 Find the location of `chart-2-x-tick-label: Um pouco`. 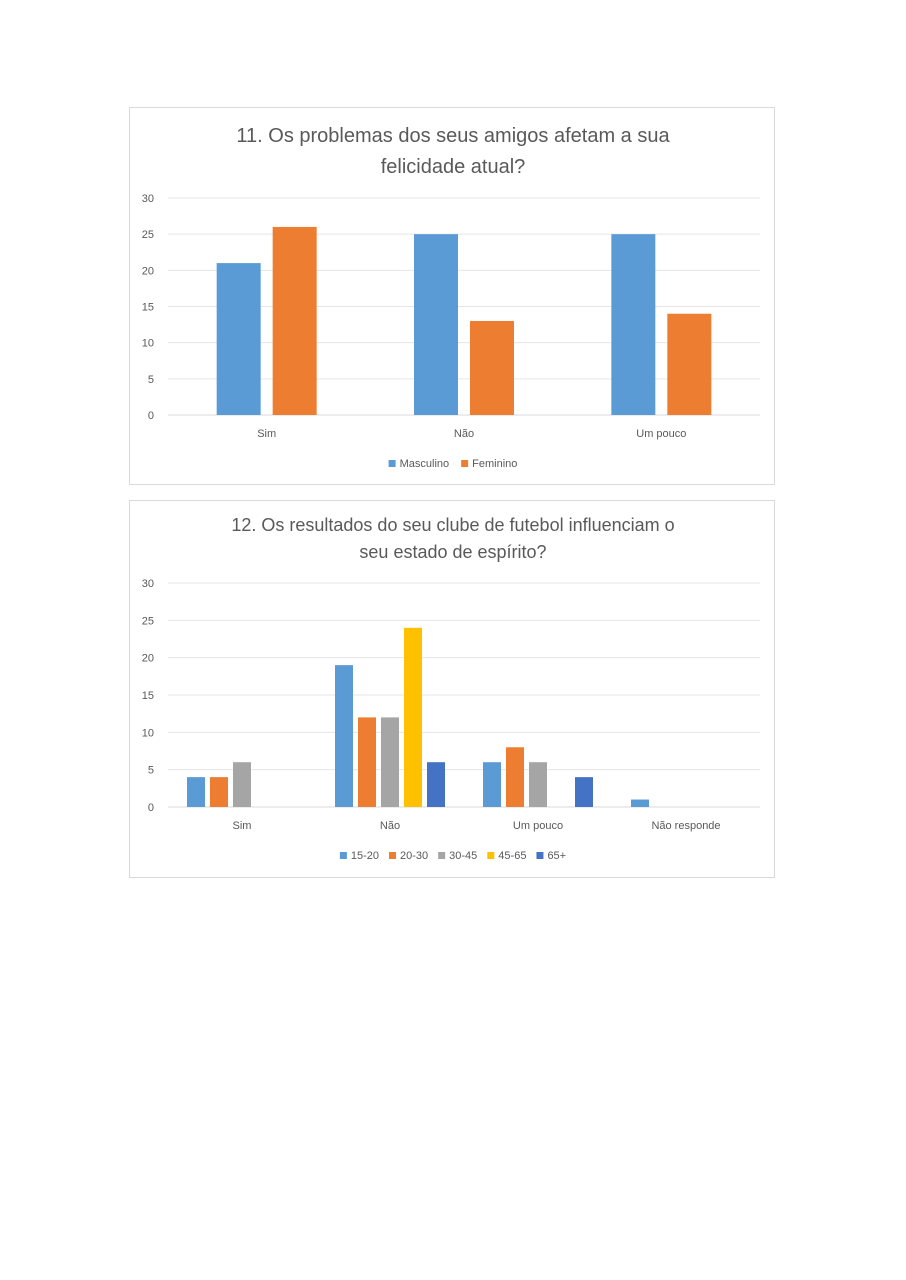

chart-2-x-tick-label: Um pouco is located at coordinates (538, 826).